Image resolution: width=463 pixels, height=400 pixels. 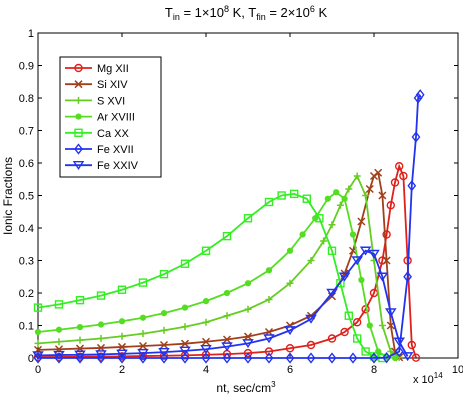 What do you see at coordinates (26, 327) in the screenshot?
I see `y-tick-label: 0.1` at bounding box center [26, 327].